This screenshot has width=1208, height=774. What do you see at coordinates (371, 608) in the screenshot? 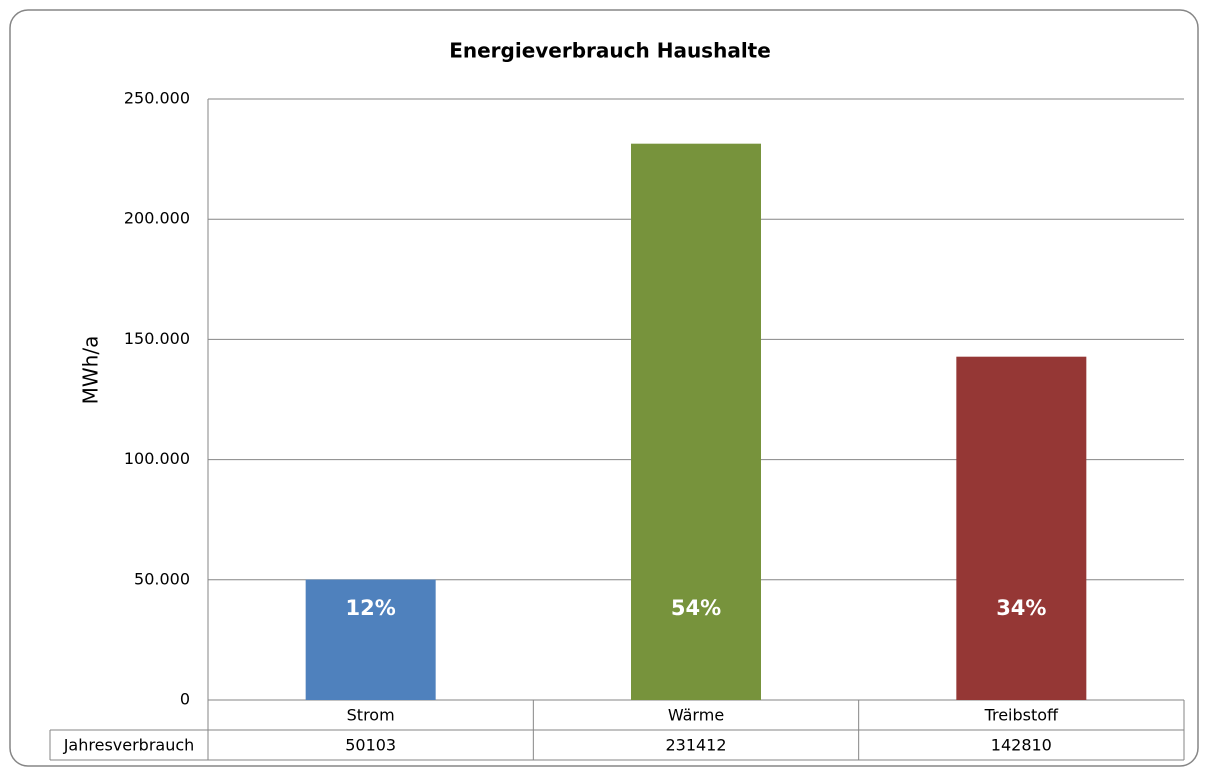
I see `bar-share-label: 12%` at bounding box center [371, 608].